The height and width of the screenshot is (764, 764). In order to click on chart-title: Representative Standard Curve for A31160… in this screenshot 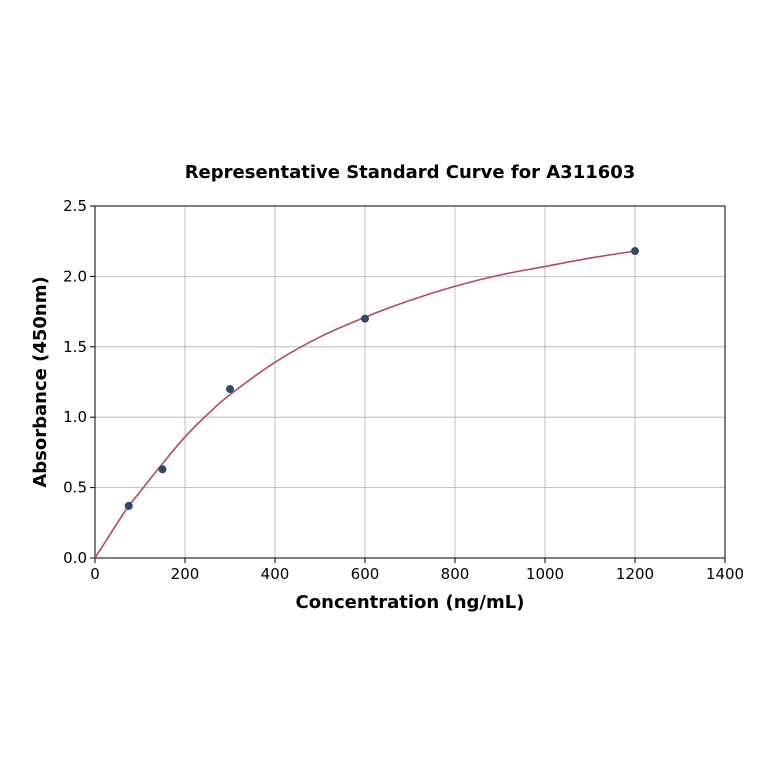, I will do `click(410, 172)`.